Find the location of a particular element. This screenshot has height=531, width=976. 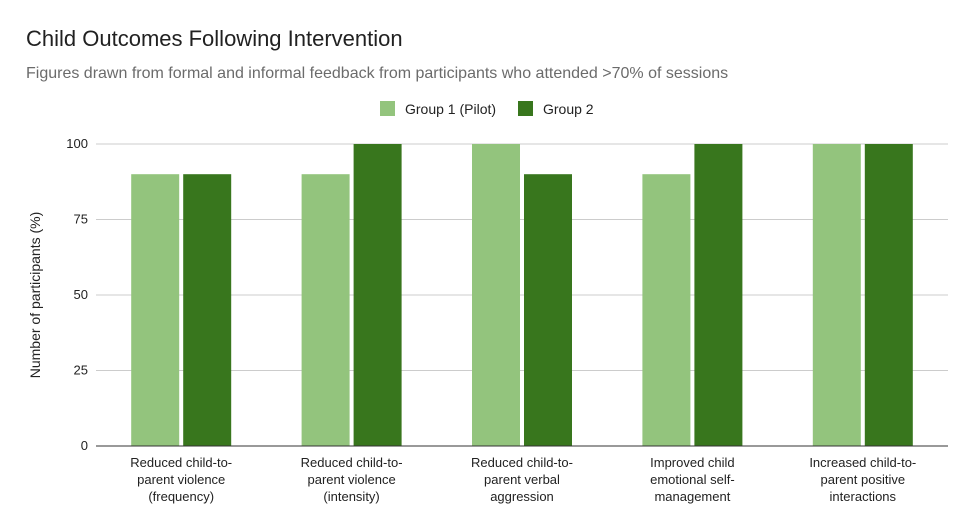

bar-group1-cat1 is located at coordinates (155, 310).